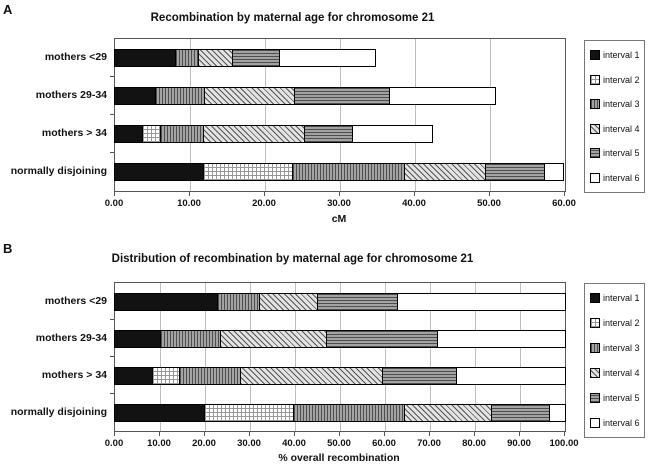 The width and height of the screenshot is (648, 473). I want to click on legend-label: interval 6, so click(621, 177).